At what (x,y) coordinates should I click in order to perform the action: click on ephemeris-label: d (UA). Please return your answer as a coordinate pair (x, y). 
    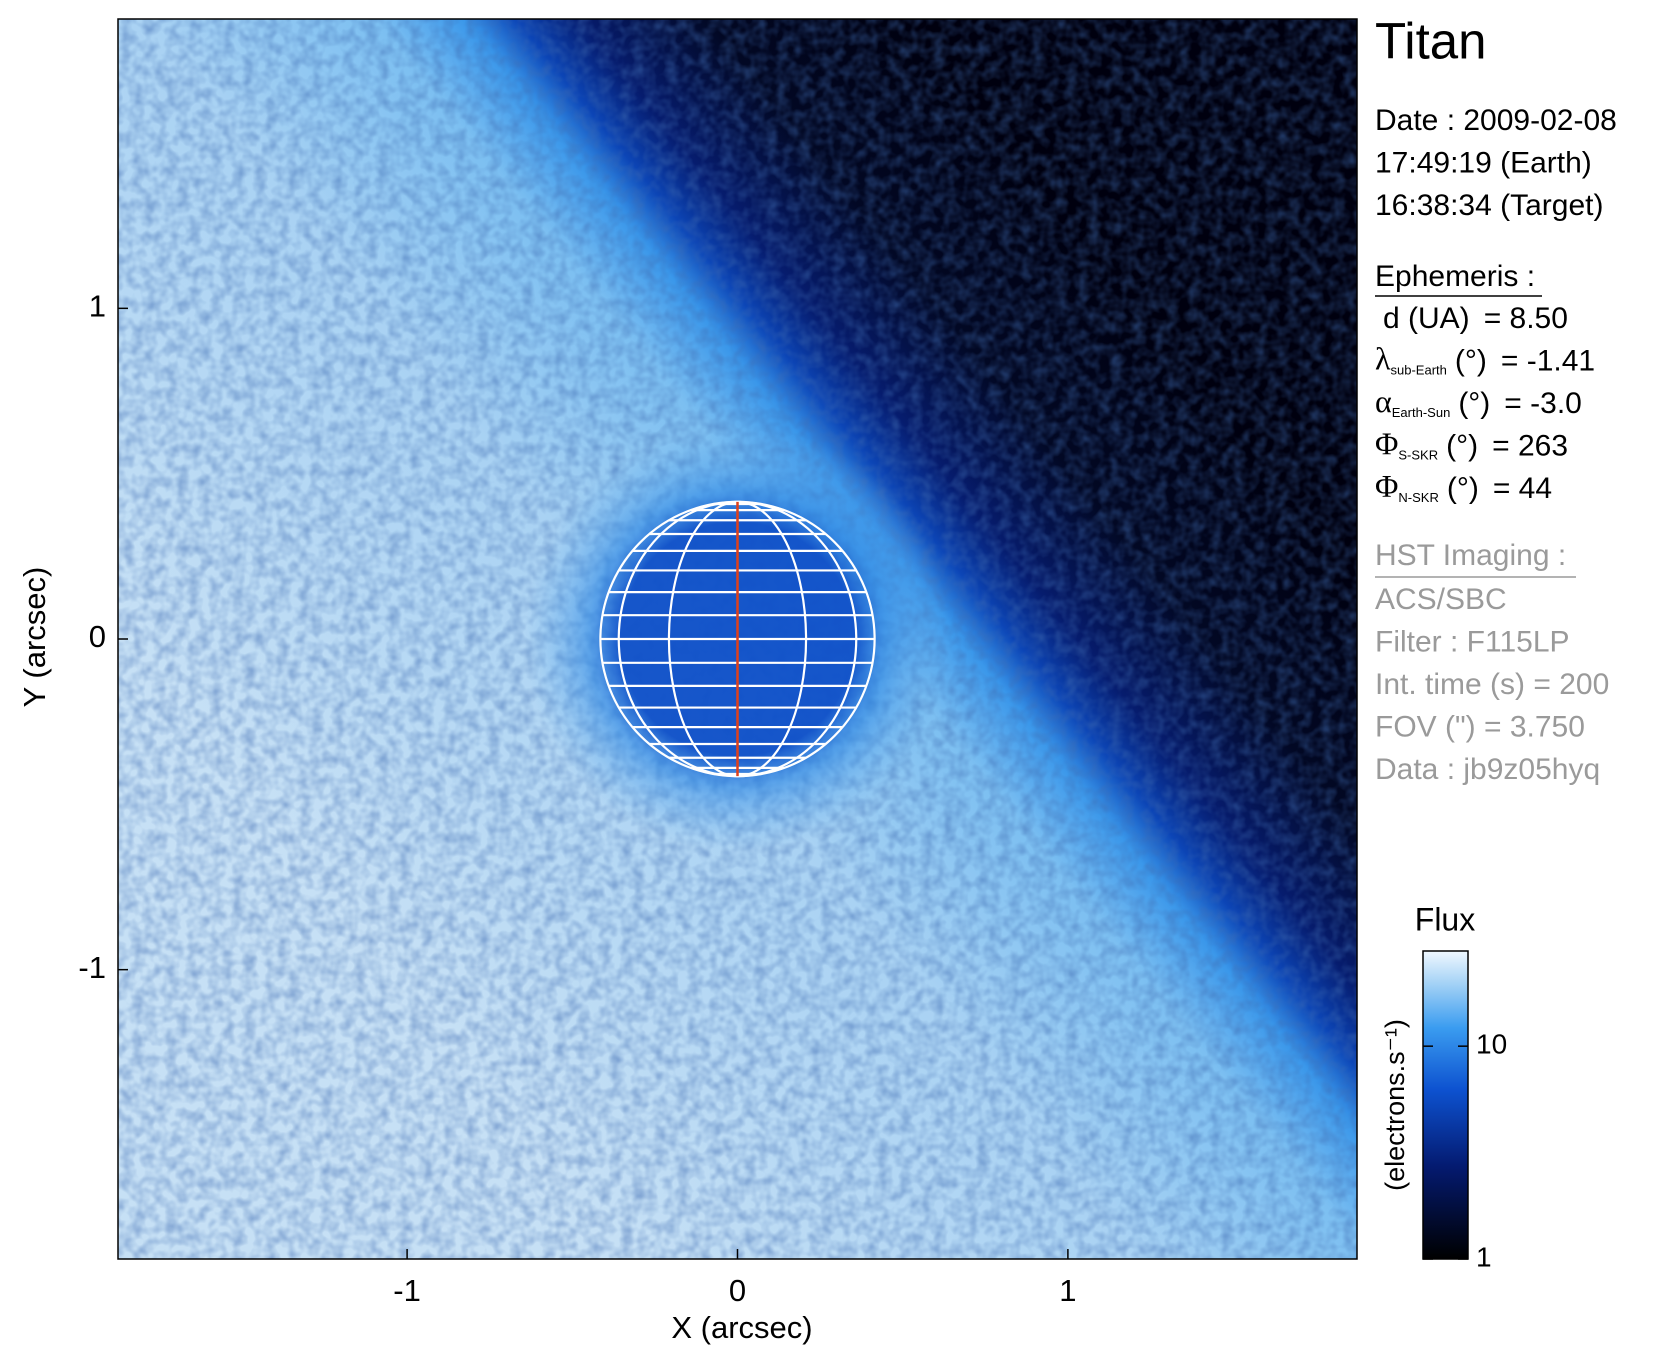
    Looking at the image, I should click on (1426, 318).